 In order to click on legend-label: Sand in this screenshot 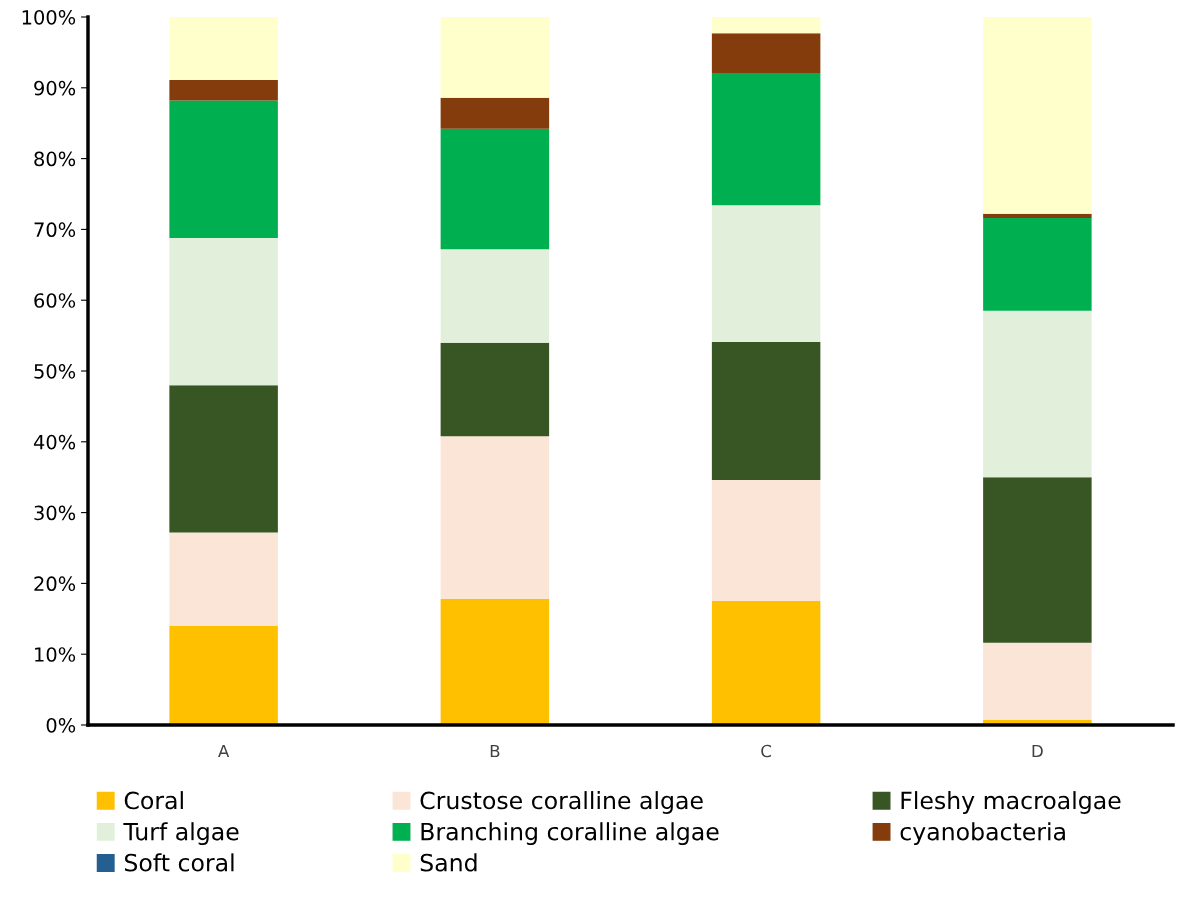, I will do `click(448, 862)`.